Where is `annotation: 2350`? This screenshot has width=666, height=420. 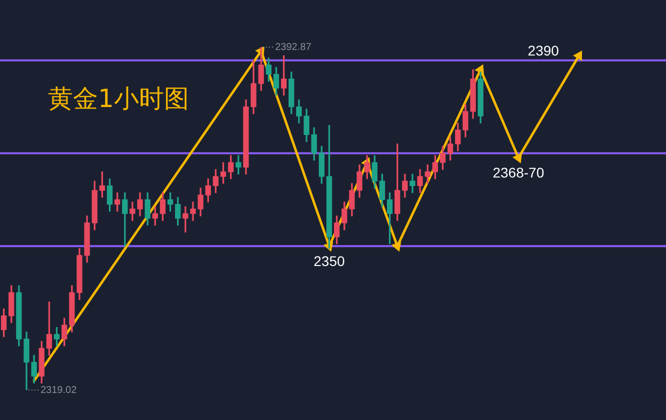
annotation: 2350 is located at coordinates (329, 260).